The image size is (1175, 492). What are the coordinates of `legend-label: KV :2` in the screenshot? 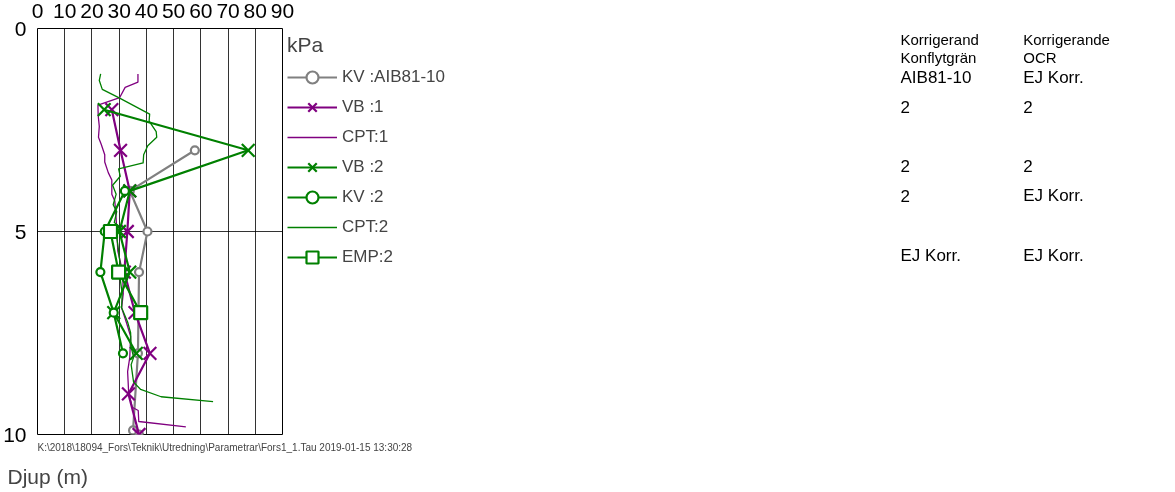 It's located at (363, 197).